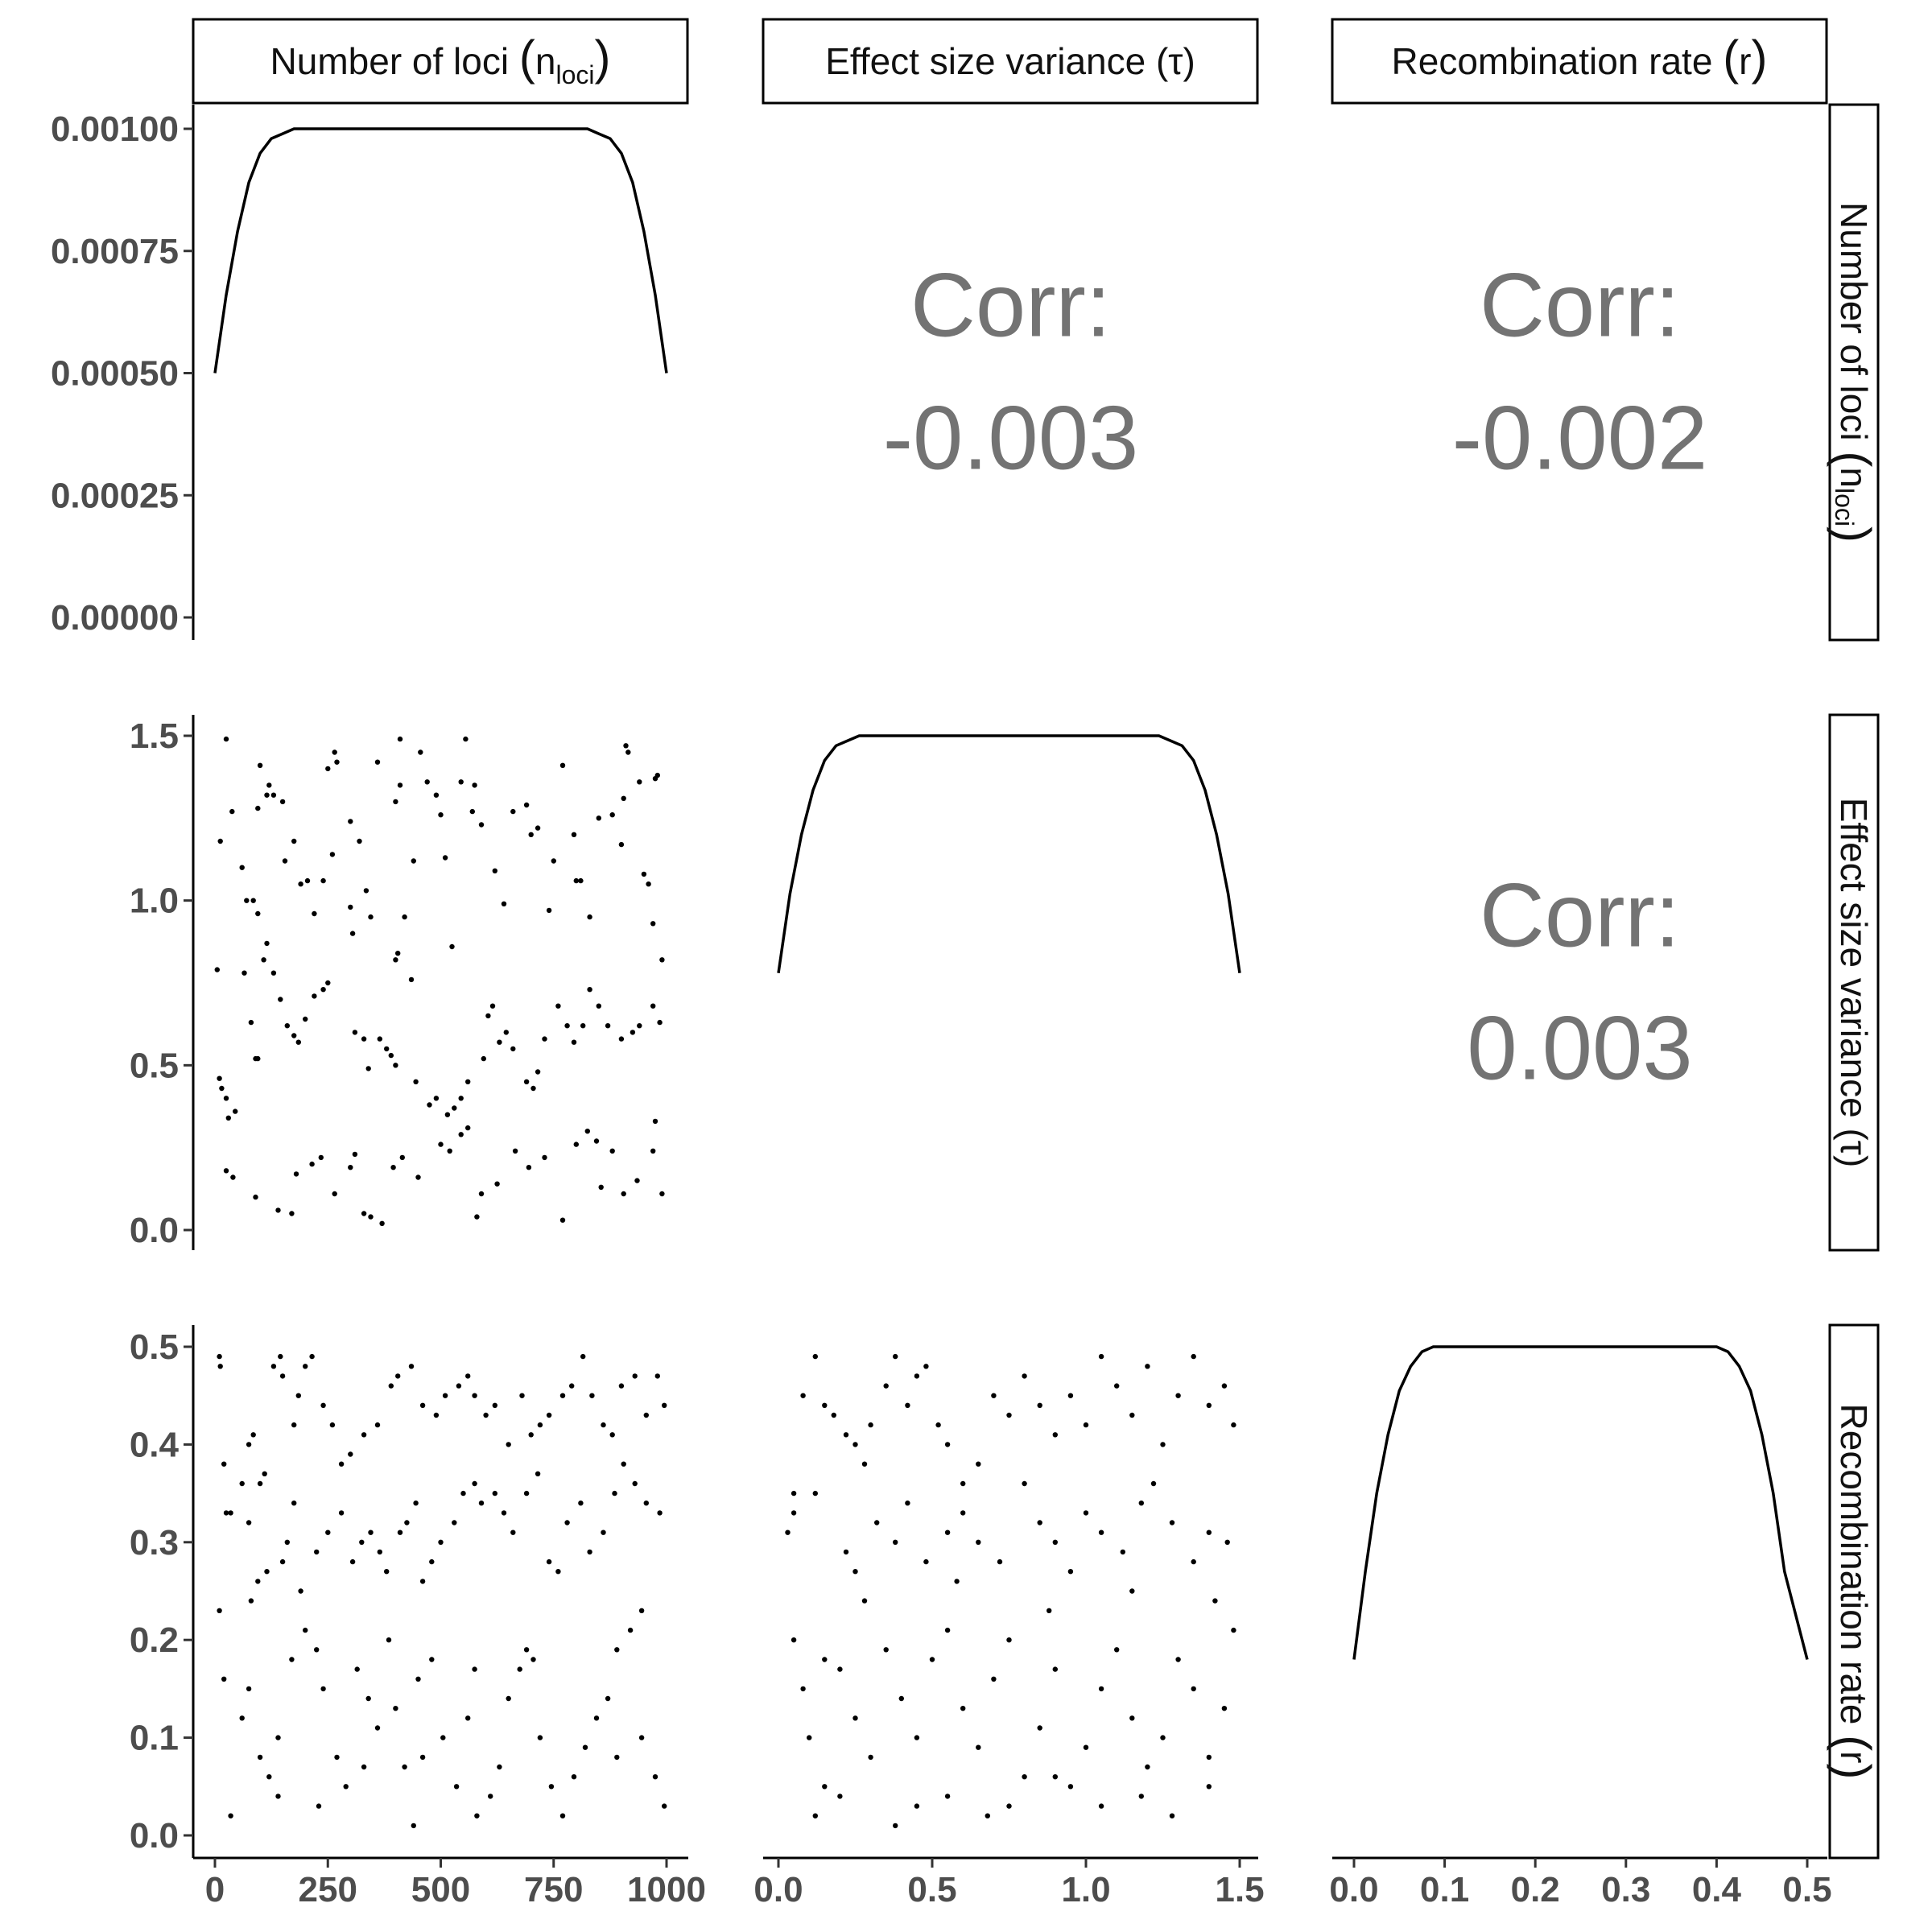 This screenshot has width=1932, height=1932. What do you see at coordinates (155, 1444) in the screenshot?
I see `y-tick-label: 0.4` at bounding box center [155, 1444].